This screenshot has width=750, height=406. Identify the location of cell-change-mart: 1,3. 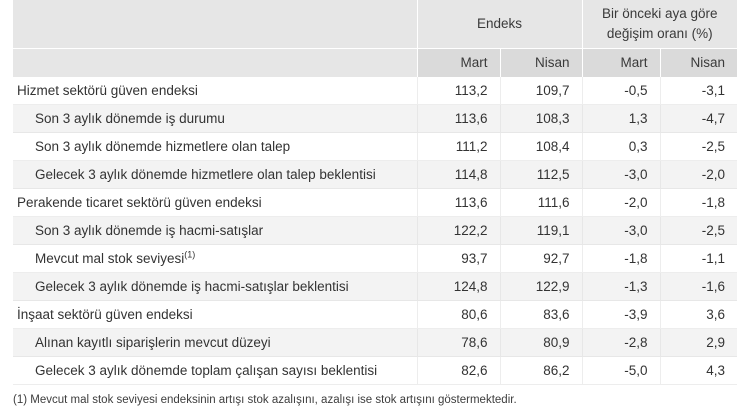
(620, 118).